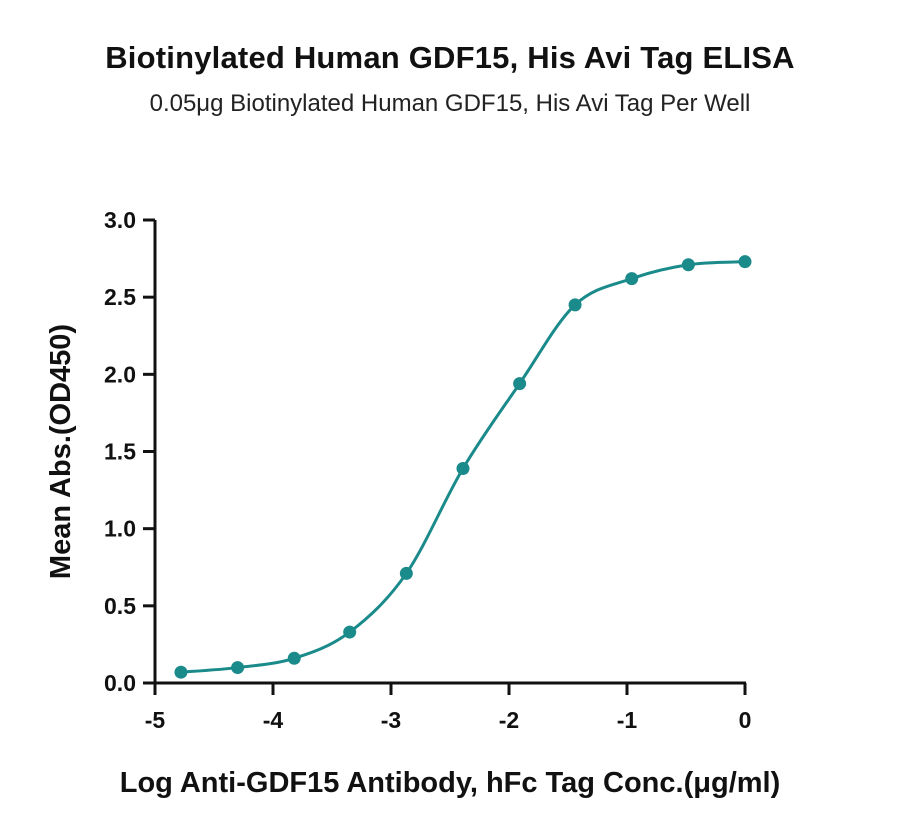  Describe the element at coordinates (391, 720) in the screenshot. I see `x-tick-label: -3` at that location.